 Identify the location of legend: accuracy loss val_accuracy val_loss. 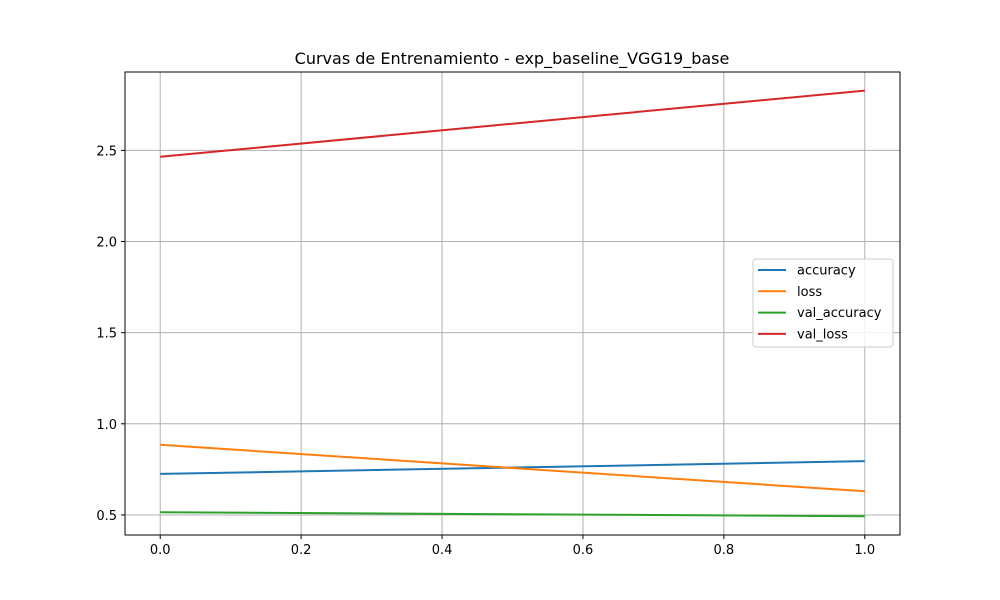
(823, 303).